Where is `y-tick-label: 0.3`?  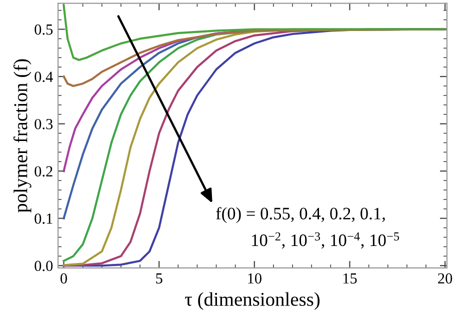 y-tick-label: 0.3 is located at coordinates (43, 124).